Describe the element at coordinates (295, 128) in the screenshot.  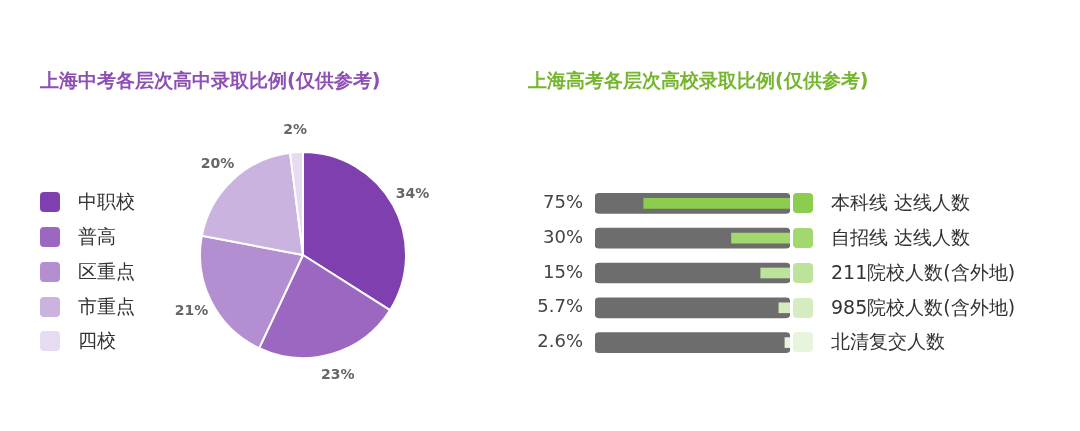
I see `data-label: 2%` at that location.